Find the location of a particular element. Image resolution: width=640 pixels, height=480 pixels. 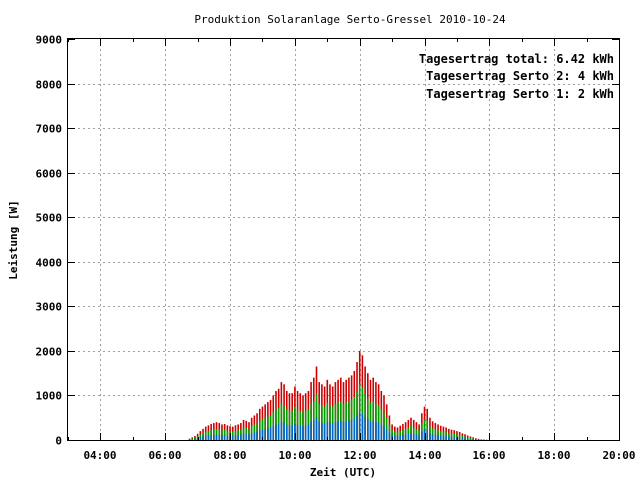

y-tick-label: 2000 is located at coordinates (49, 352).